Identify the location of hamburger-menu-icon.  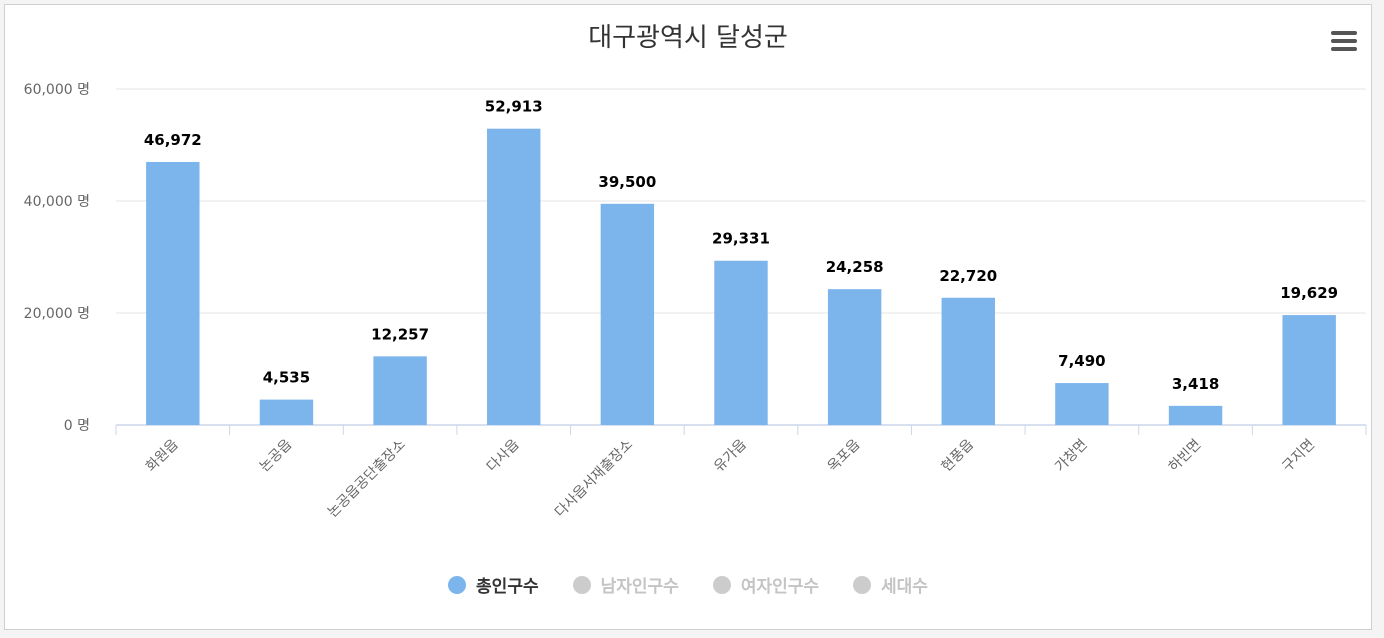
(1344, 42).